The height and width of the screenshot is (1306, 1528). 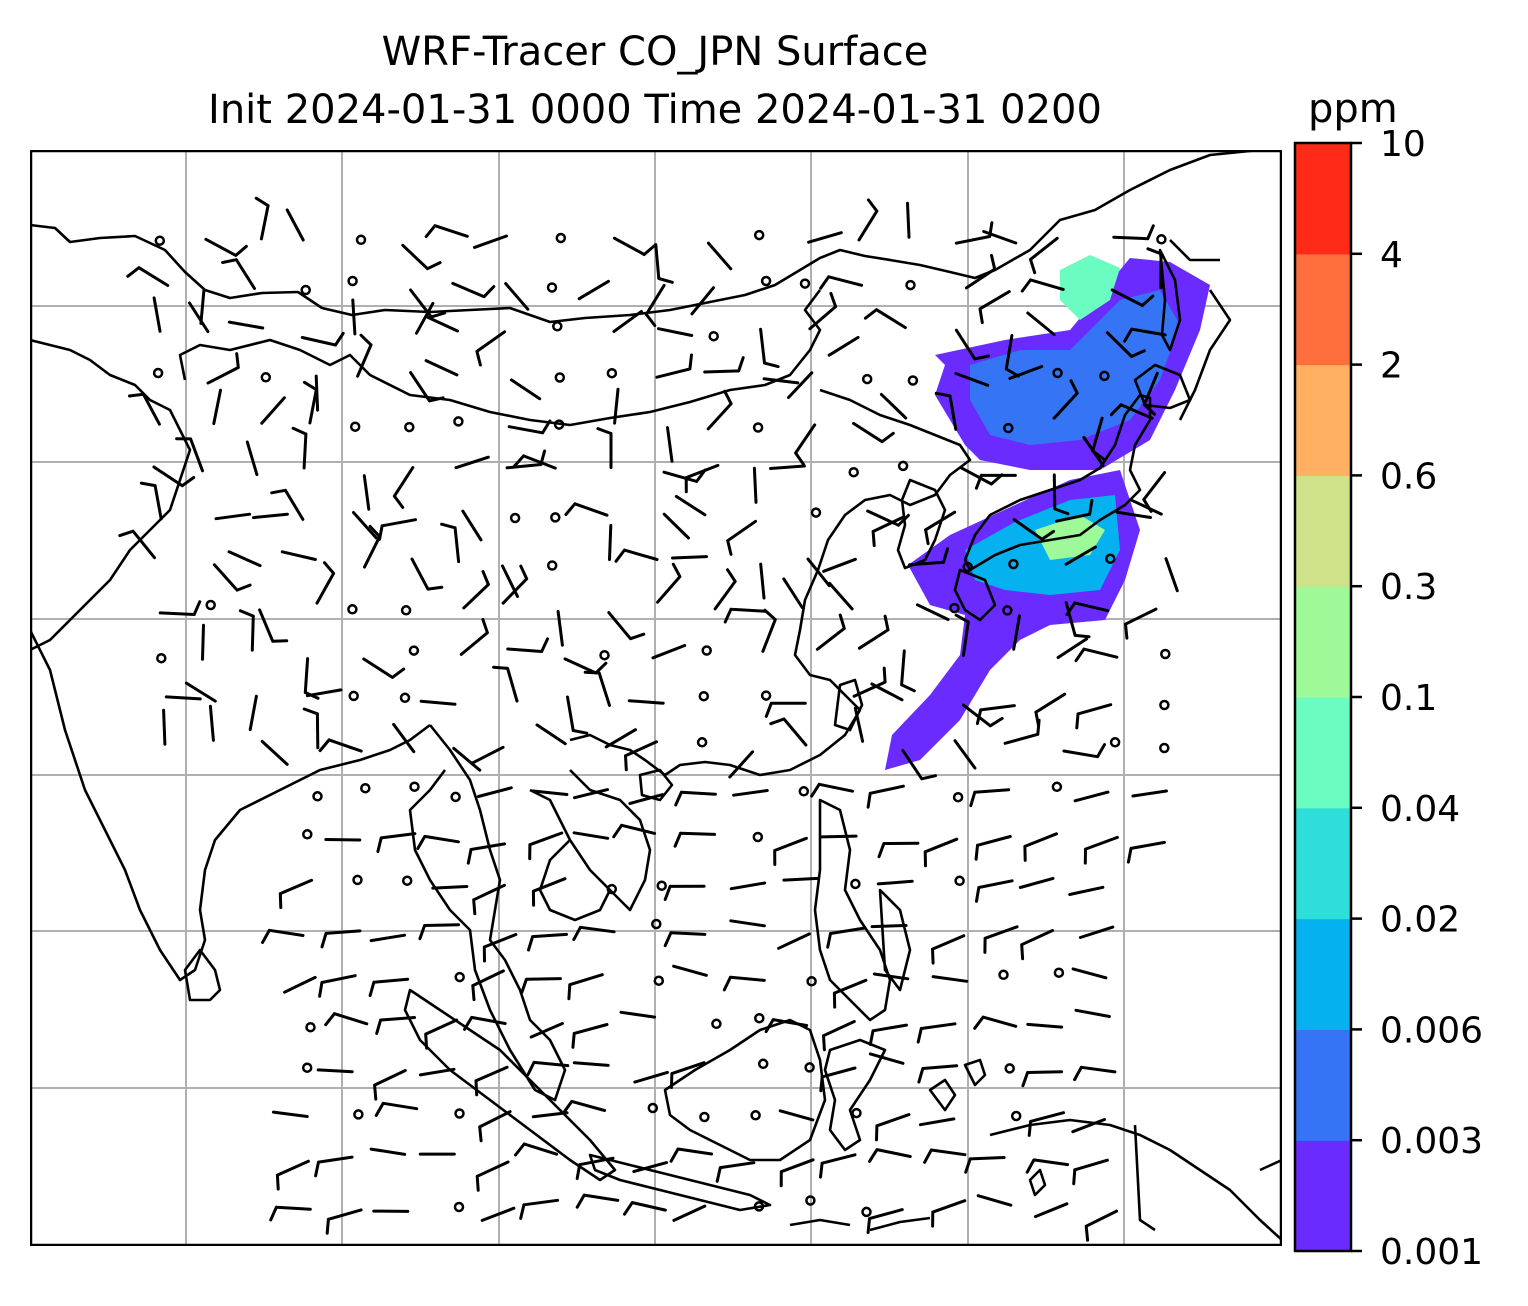 I want to click on coastline-indochina, so click(x=530, y=913).